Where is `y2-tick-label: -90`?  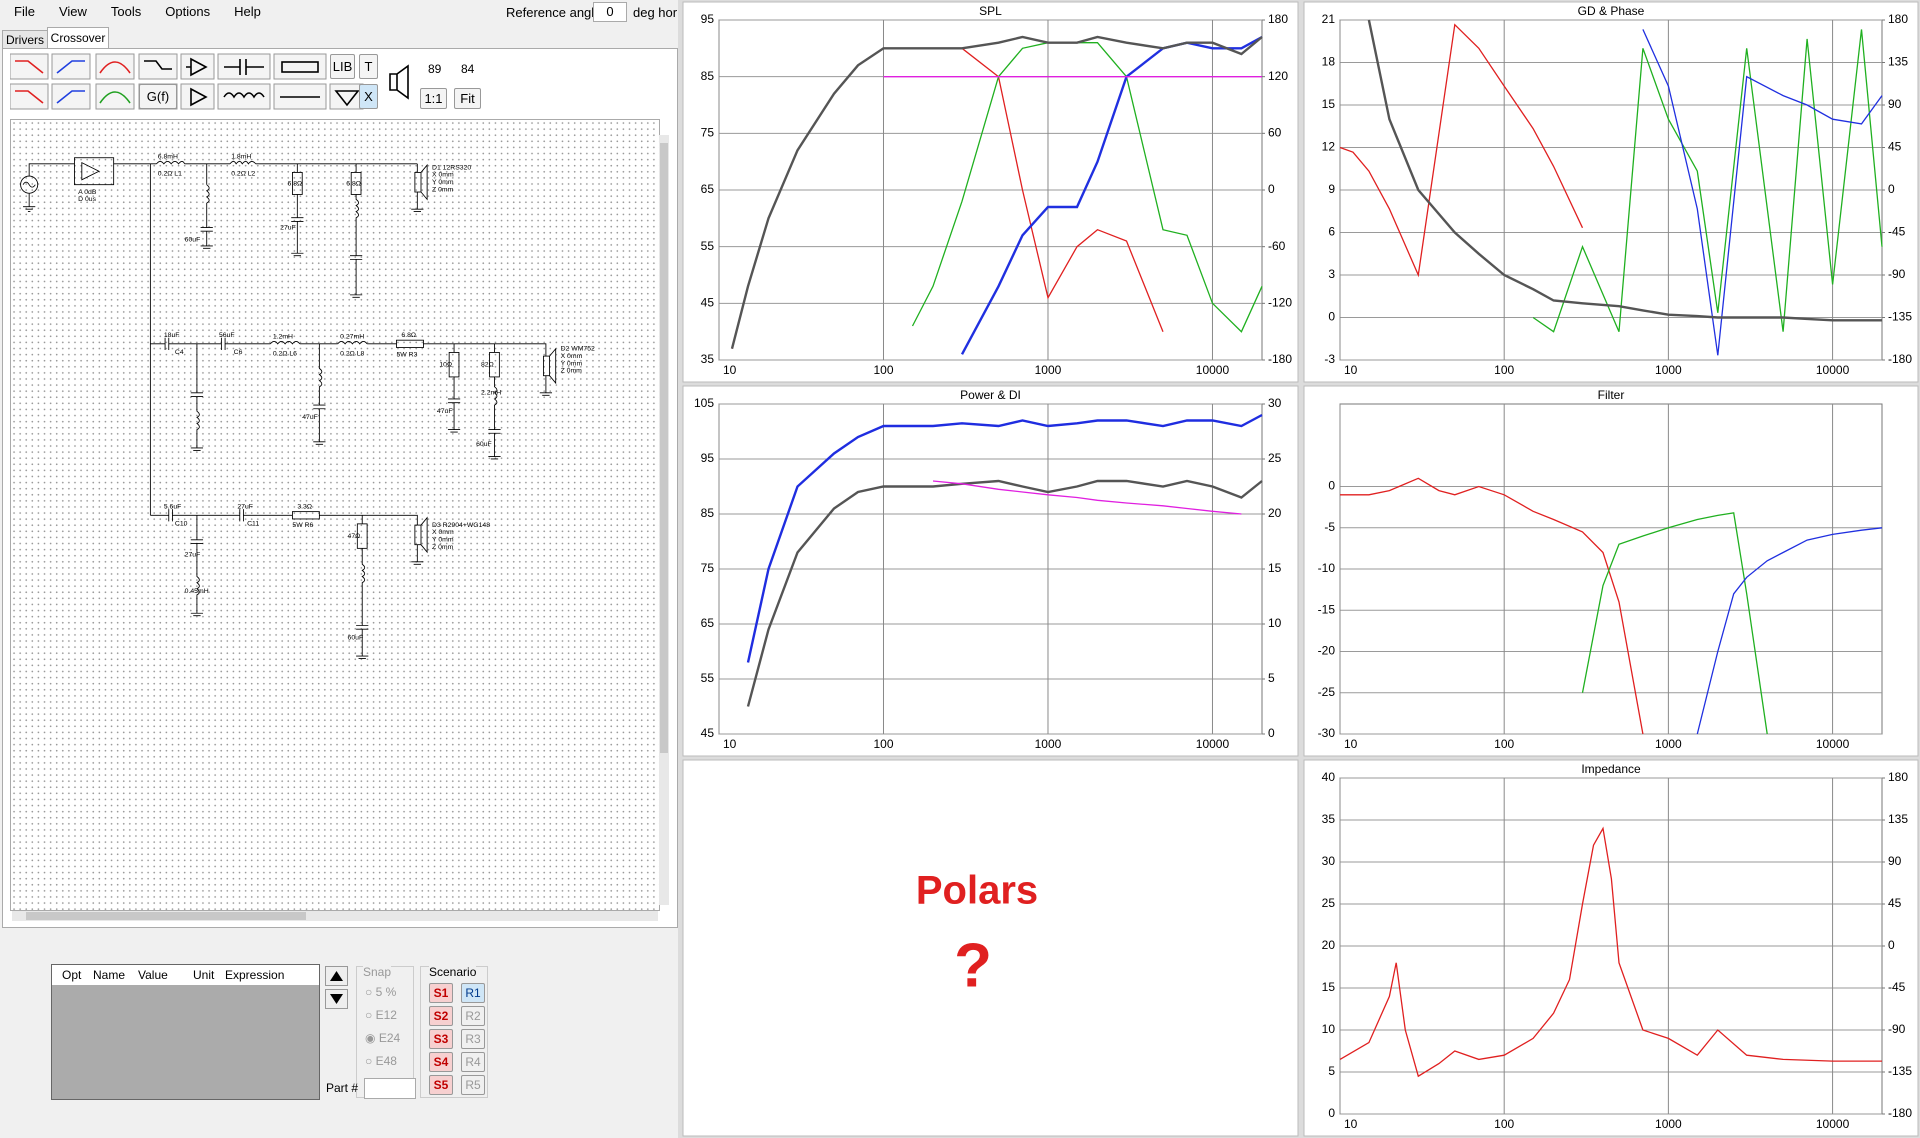
y2-tick-label: -90 is located at coordinates (1897, 1029).